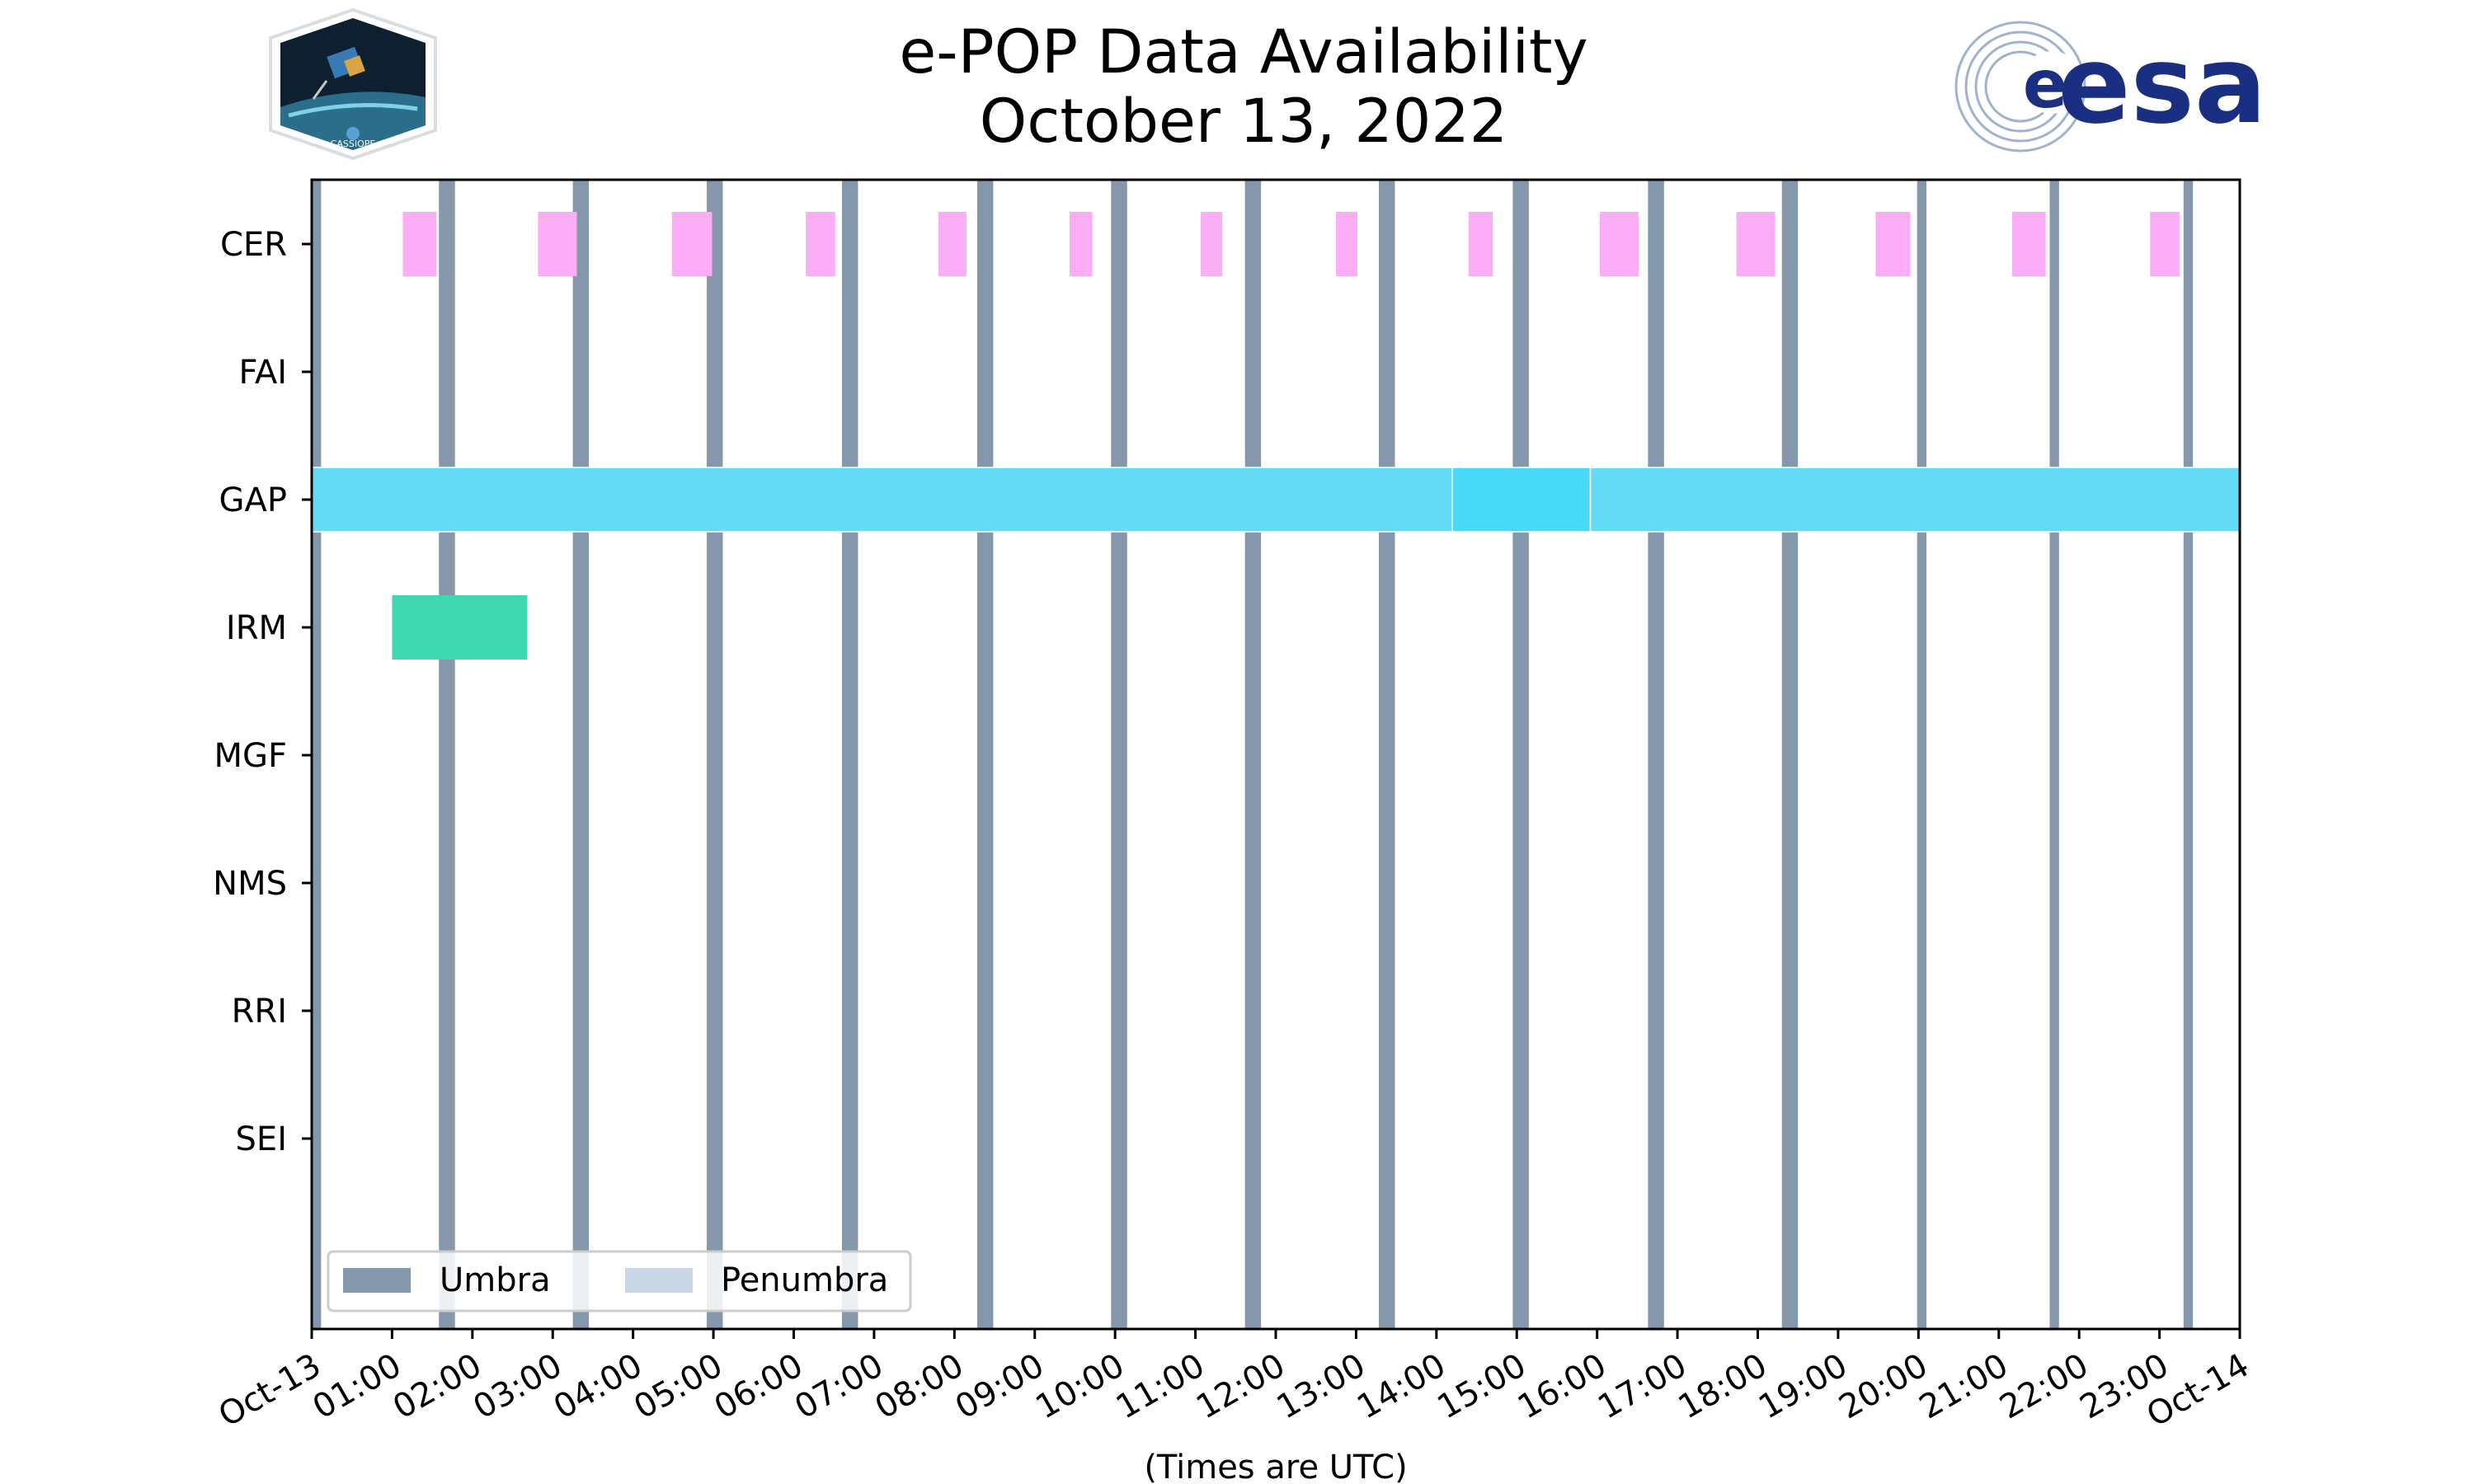  What do you see at coordinates (759, 1386) in the screenshot?
I see `x-tick-label: 06:00` at bounding box center [759, 1386].